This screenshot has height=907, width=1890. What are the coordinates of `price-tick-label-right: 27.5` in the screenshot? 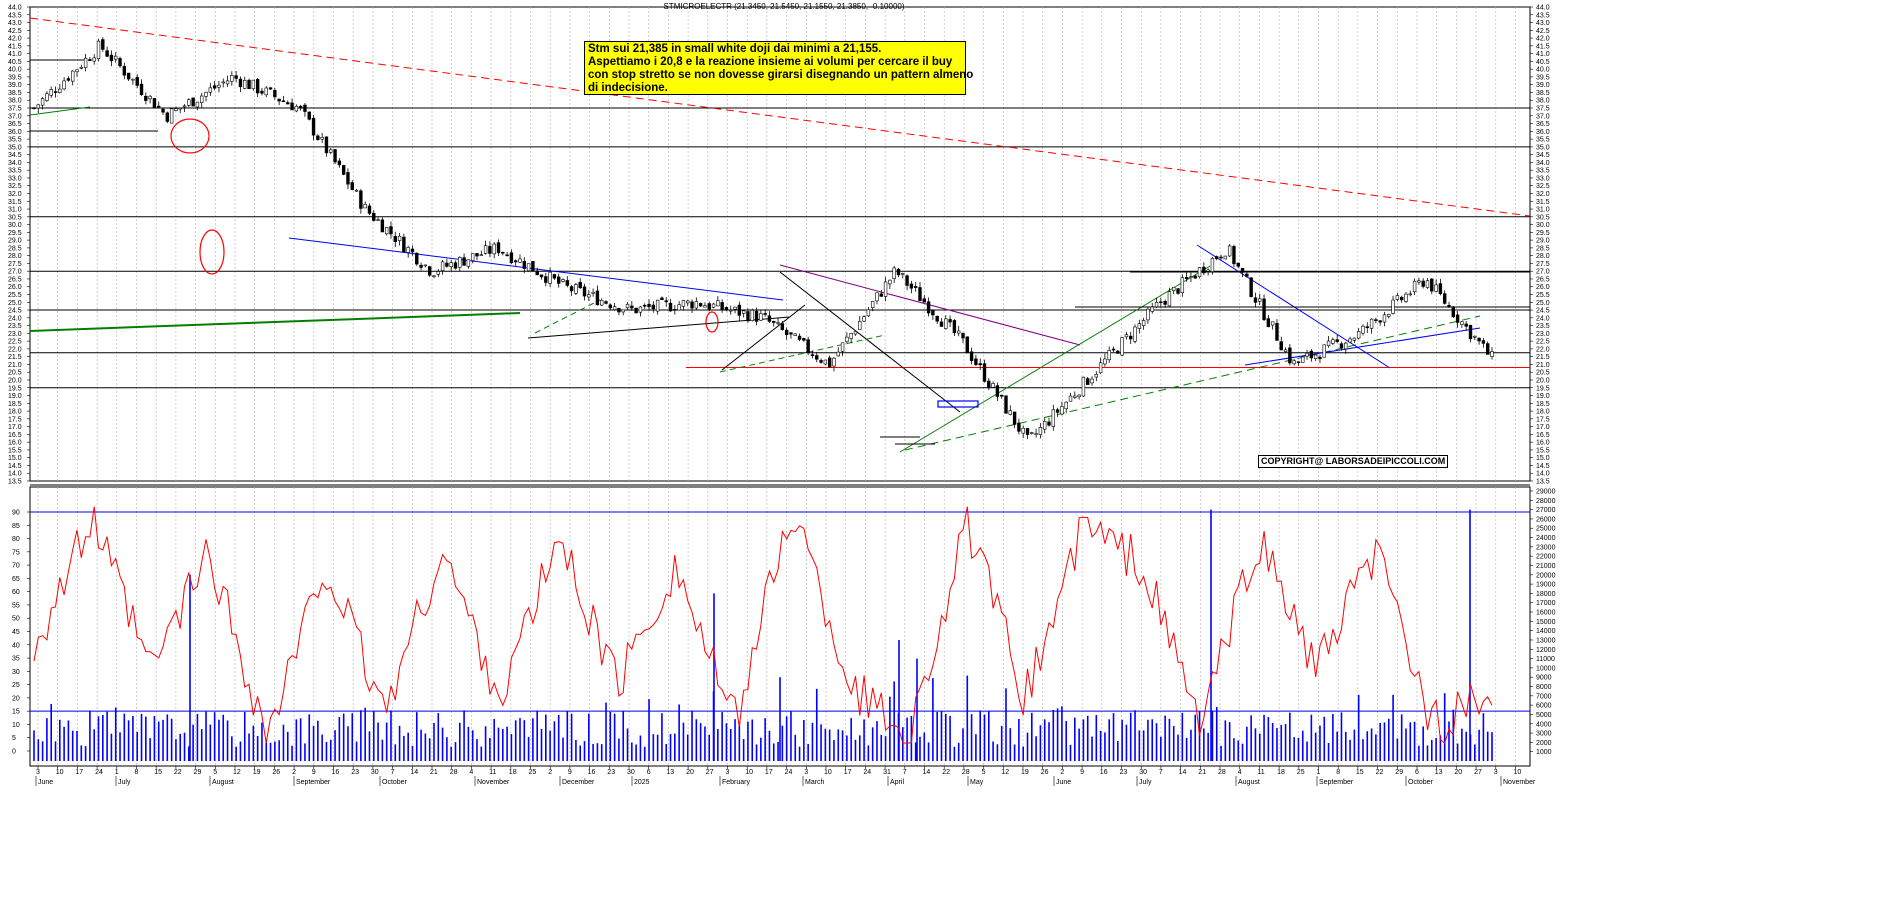 It's located at (1543, 264).